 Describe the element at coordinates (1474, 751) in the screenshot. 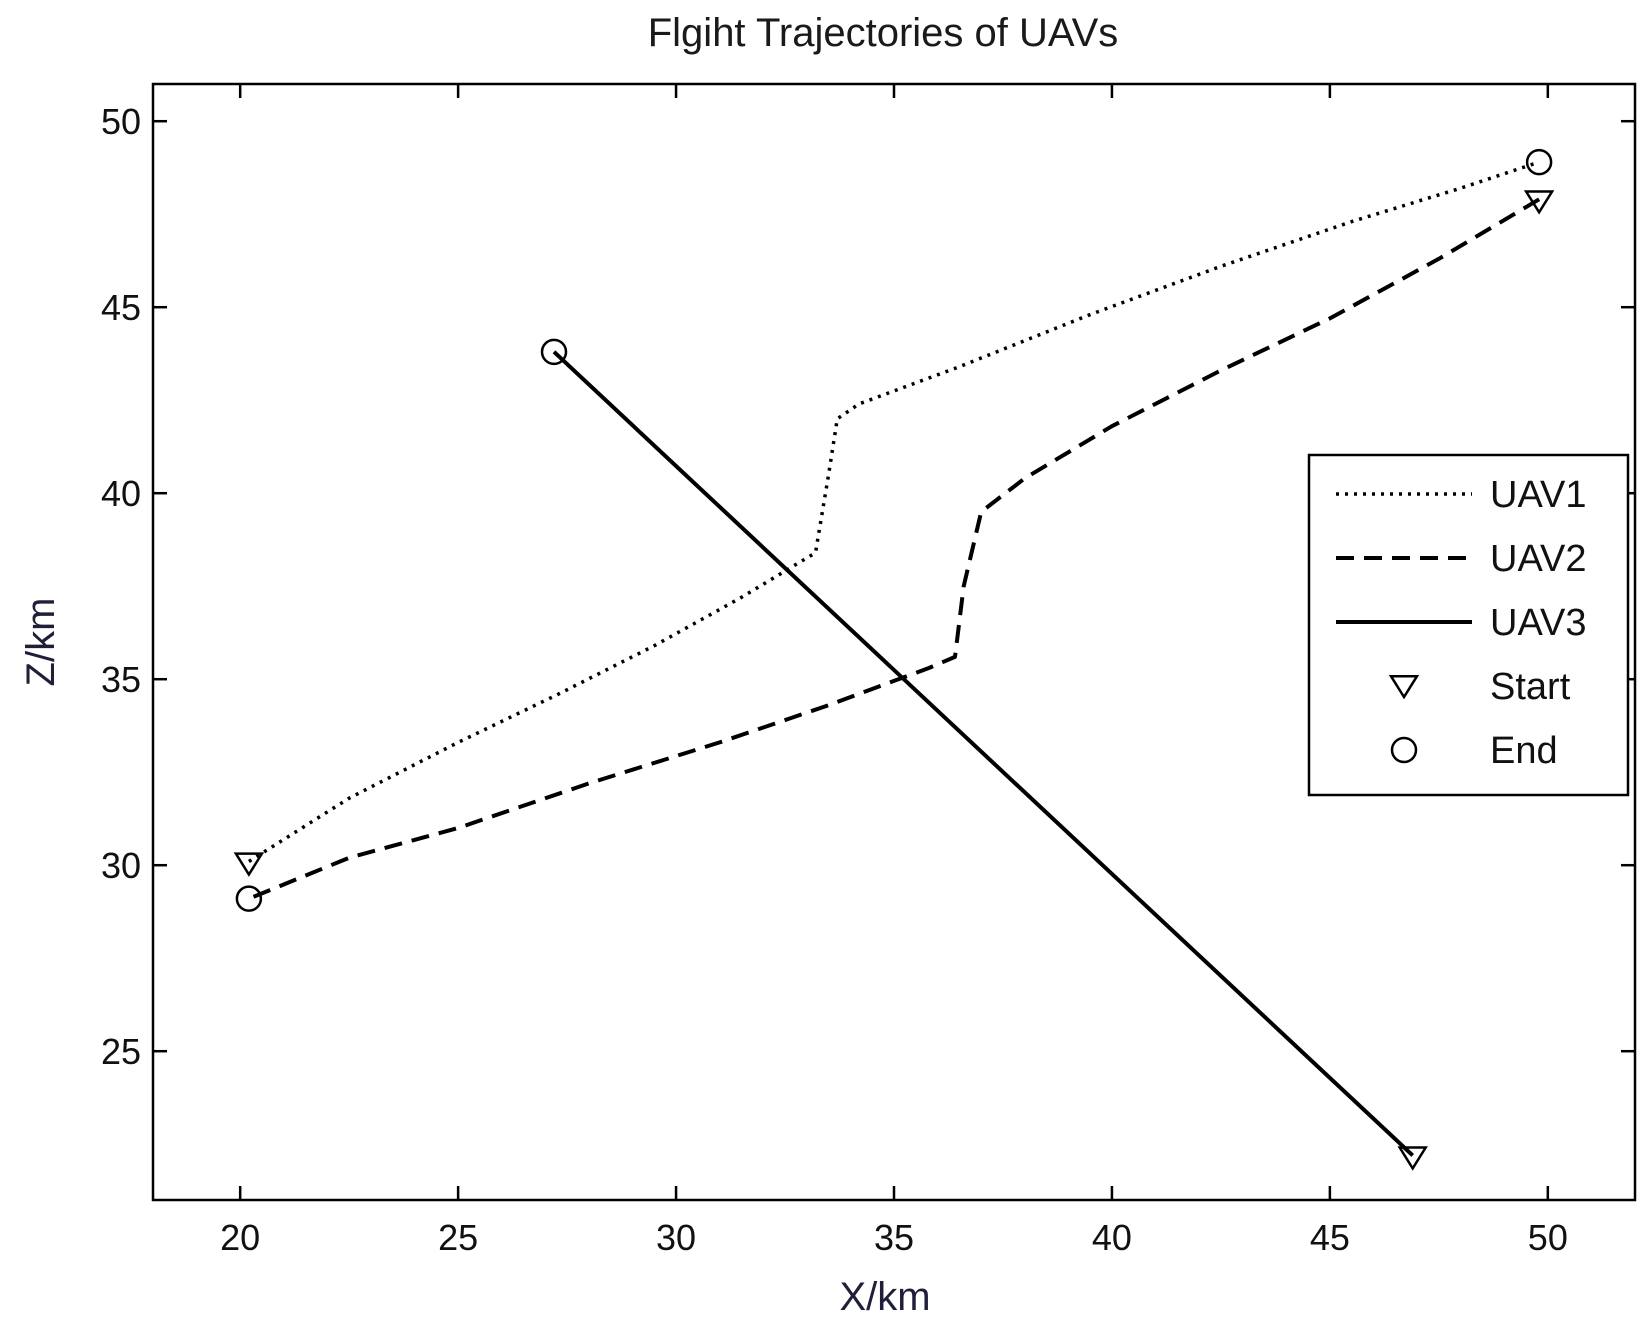

I see `legend-item-end: End` at that location.